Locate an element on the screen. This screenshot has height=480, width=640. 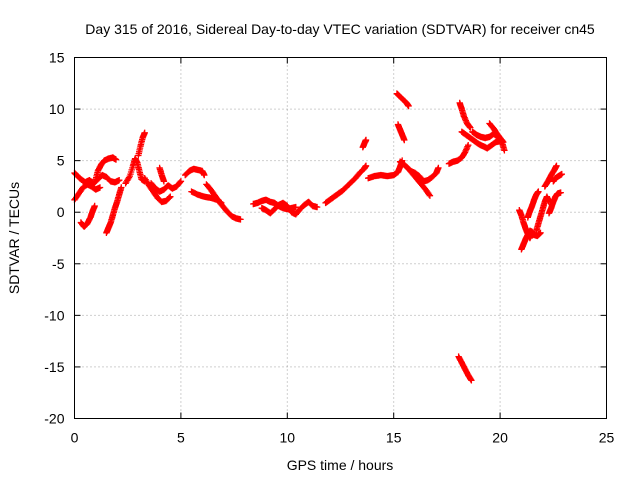
y-tick-label: 10 is located at coordinates (57, 109).